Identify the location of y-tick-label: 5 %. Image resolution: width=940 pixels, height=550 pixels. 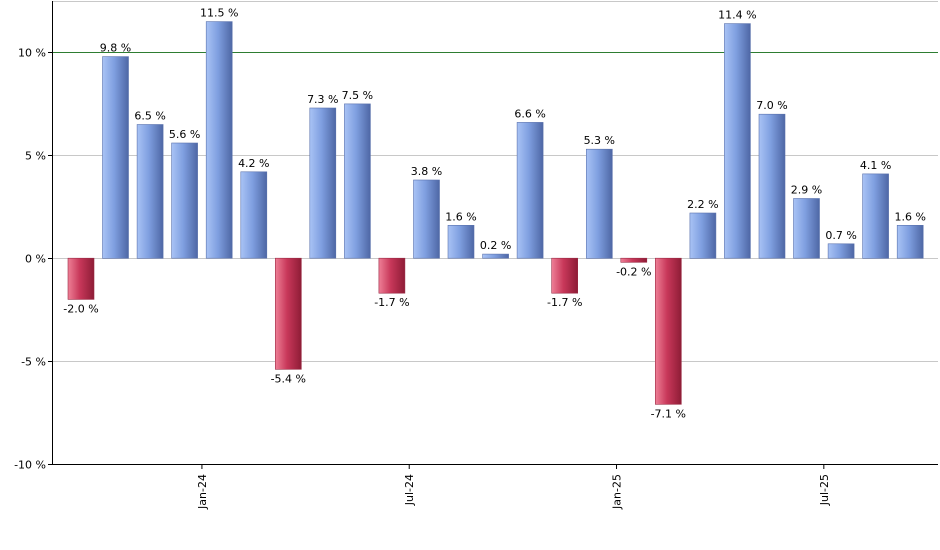
(35, 156).